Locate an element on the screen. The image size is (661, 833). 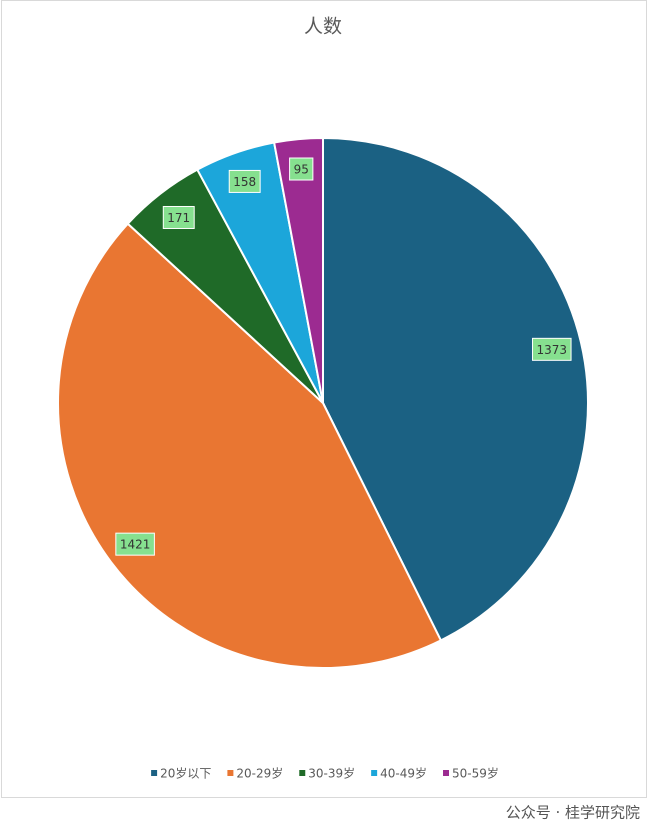
data-label: 158 is located at coordinates (244, 182).